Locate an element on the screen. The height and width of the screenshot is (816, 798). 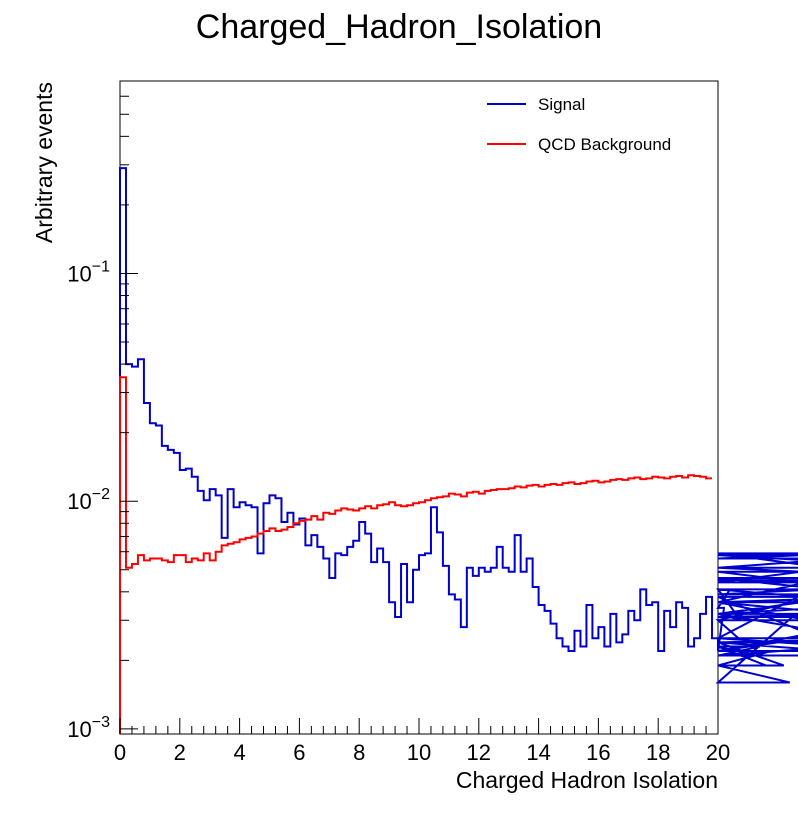
legend-label-1: QCD Background is located at coordinates (604, 144).